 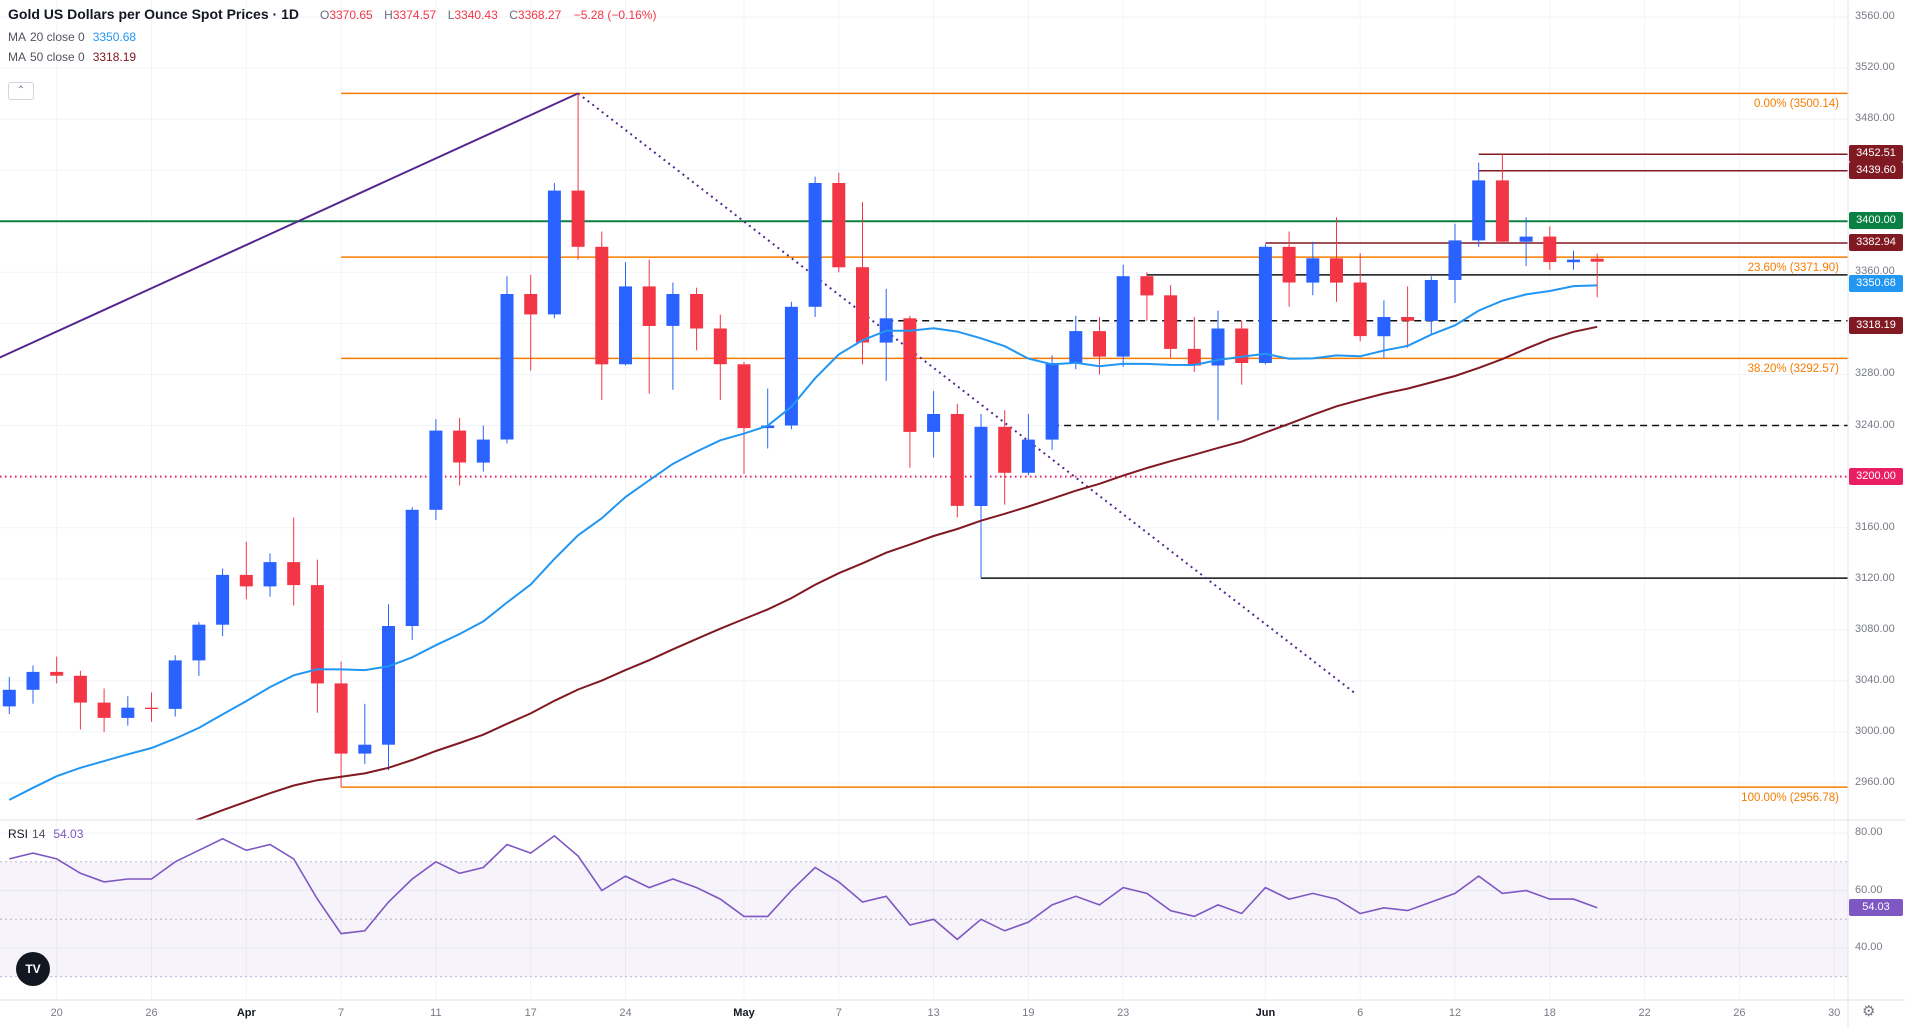 I want to click on high-value: 3374.57, so click(x=414, y=15).